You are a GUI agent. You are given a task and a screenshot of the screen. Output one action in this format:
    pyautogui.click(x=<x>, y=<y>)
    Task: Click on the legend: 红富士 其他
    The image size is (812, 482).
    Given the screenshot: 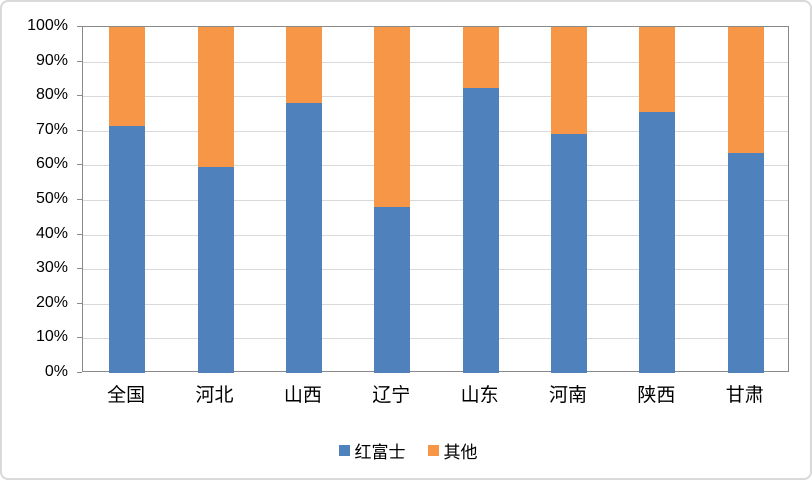 What is the action you would take?
    pyautogui.click(x=407, y=450)
    